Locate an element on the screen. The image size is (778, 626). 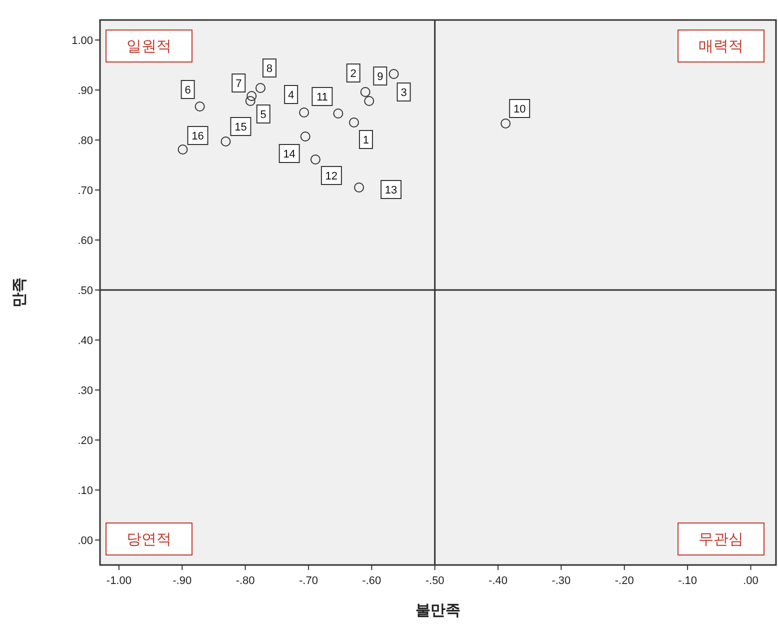
annotation: 16 is located at coordinates (198, 136).